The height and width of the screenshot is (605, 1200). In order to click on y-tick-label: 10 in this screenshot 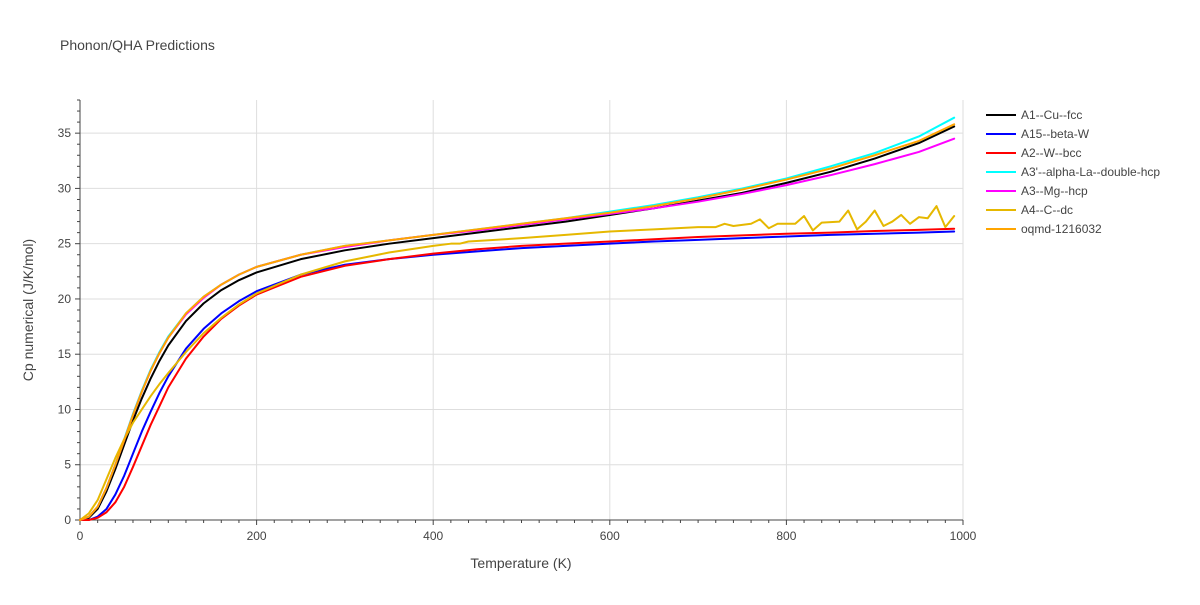, I will do `click(65, 409)`.